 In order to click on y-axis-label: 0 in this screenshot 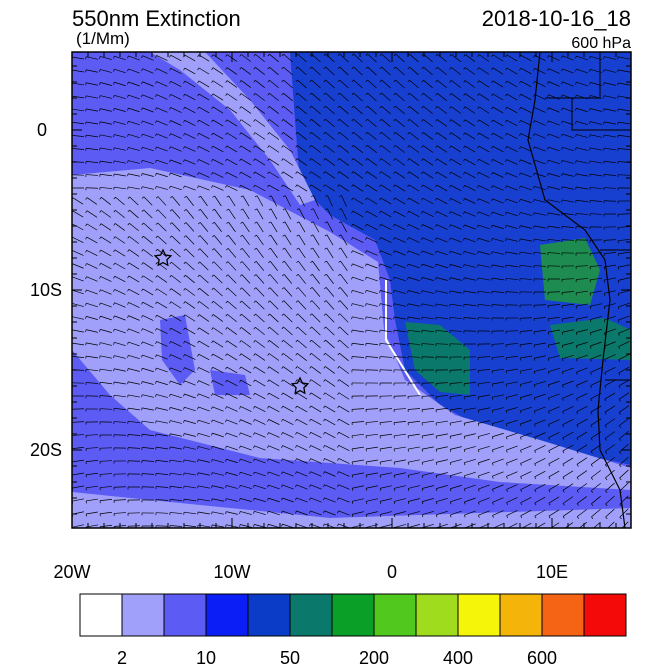, I will do `click(42, 130)`.